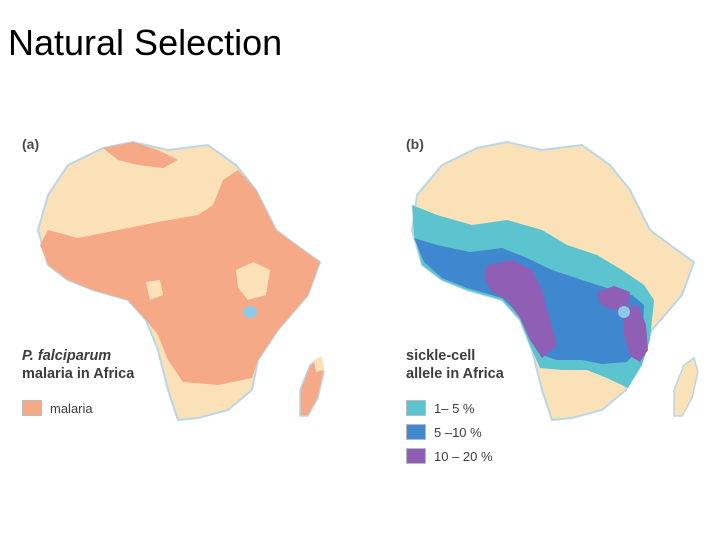 The image size is (720, 540). I want to click on map-b-caption-line1: sickle-cell, so click(441, 356).